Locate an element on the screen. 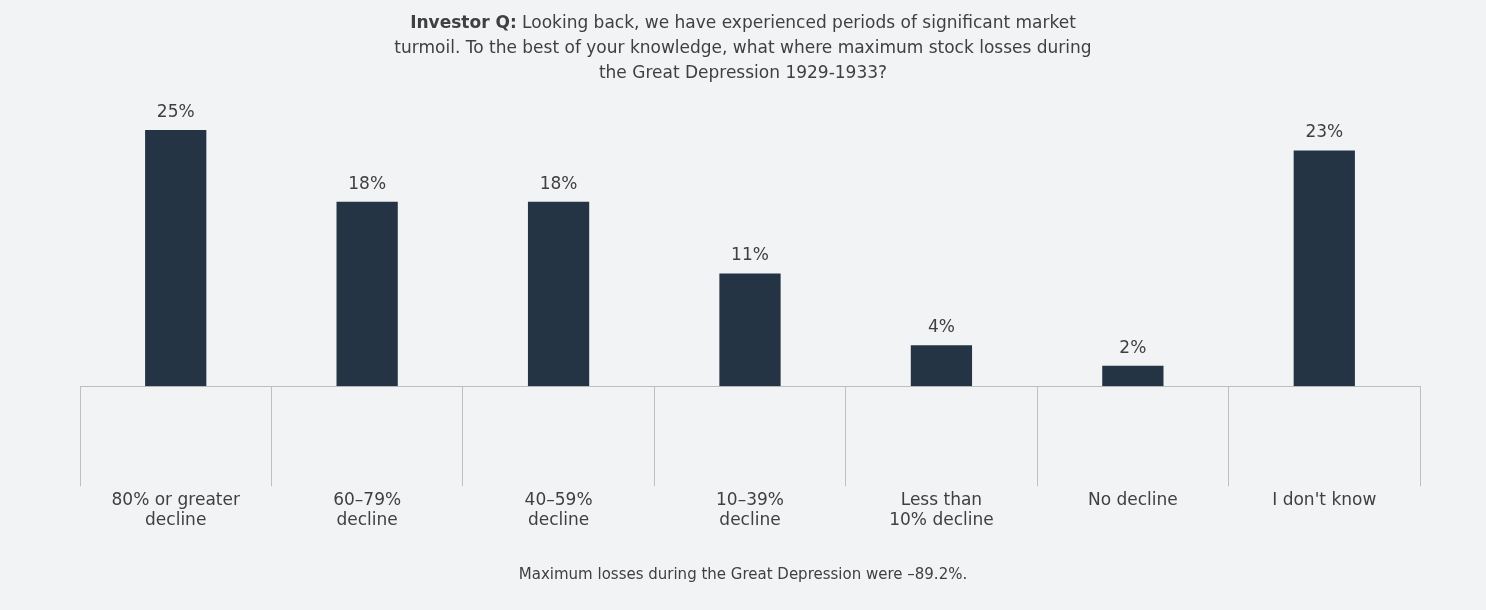  x-tick-label: Less than 10% decline is located at coordinates (941, 509).